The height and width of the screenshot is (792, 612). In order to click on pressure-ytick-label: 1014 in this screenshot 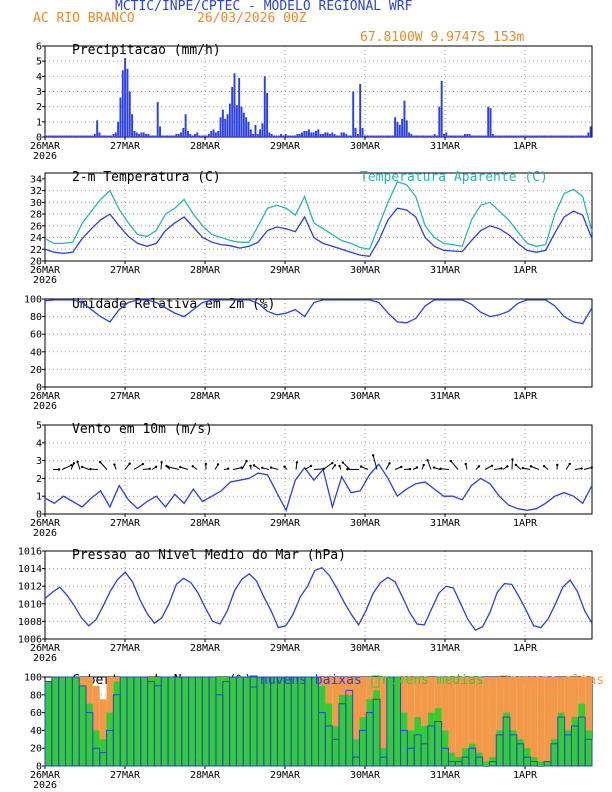, I will do `click(30, 569)`.